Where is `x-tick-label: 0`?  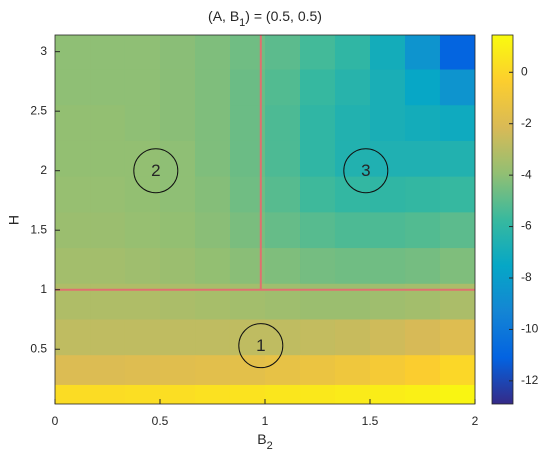
x-tick-label: 0 is located at coordinates (55, 421).